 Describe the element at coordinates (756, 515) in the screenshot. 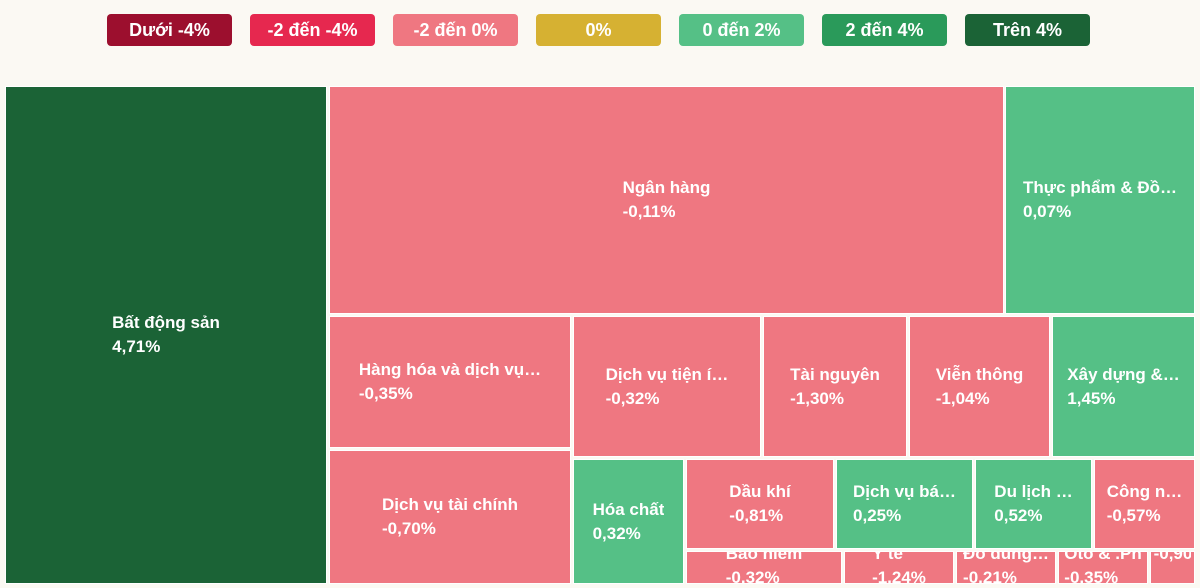

I see `cell-value: -0,81%` at that location.